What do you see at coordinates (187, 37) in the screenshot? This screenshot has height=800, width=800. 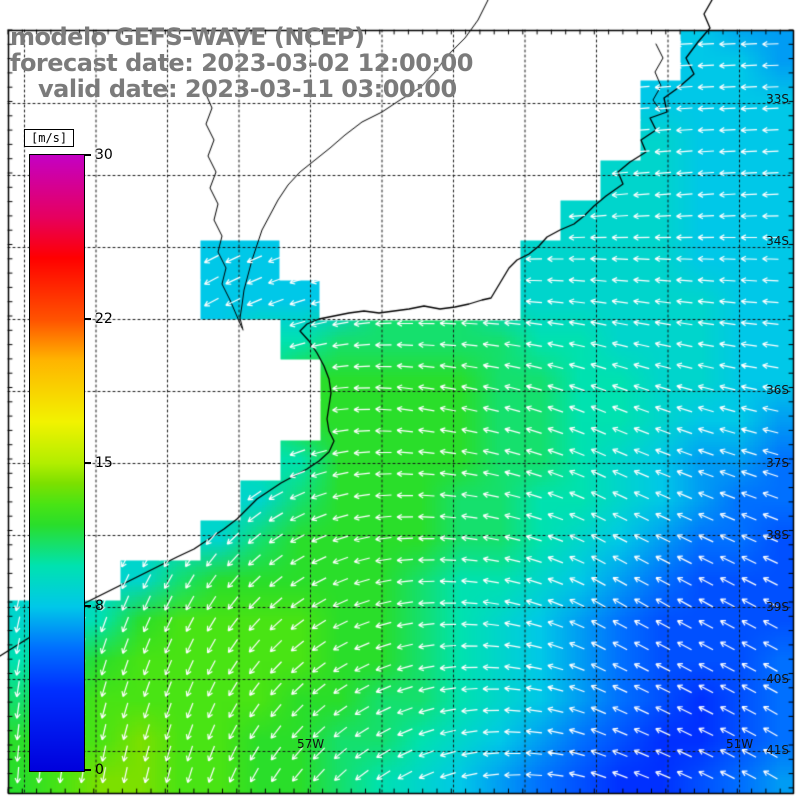 I see `model-title: modelo GEFS-WAVE (NCEP)` at bounding box center [187, 37].